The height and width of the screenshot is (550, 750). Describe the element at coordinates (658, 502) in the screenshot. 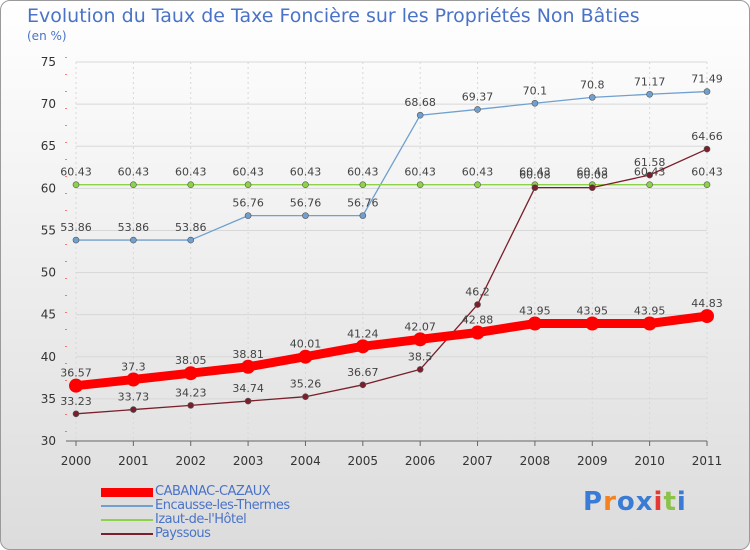

I see `logo-letter: i` at that location.